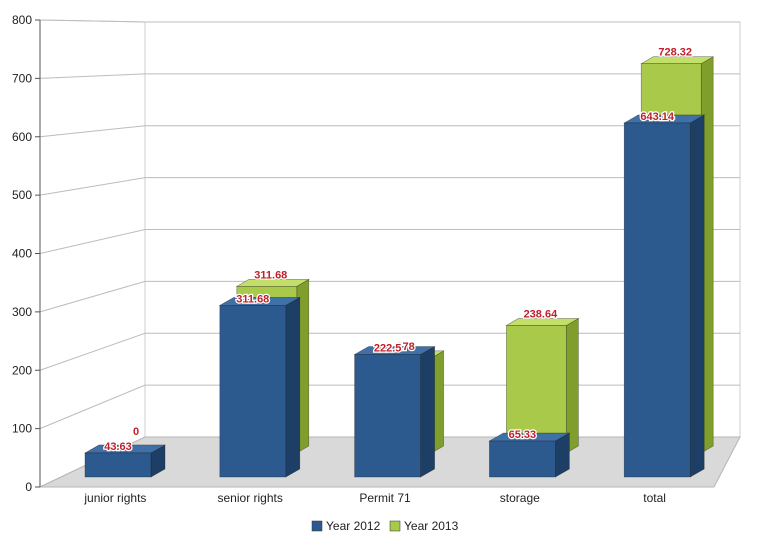 The width and height of the screenshot is (760, 541). Describe the element at coordinates (654, 498) in the screenshot. I see `x-category-label: total` at that location.